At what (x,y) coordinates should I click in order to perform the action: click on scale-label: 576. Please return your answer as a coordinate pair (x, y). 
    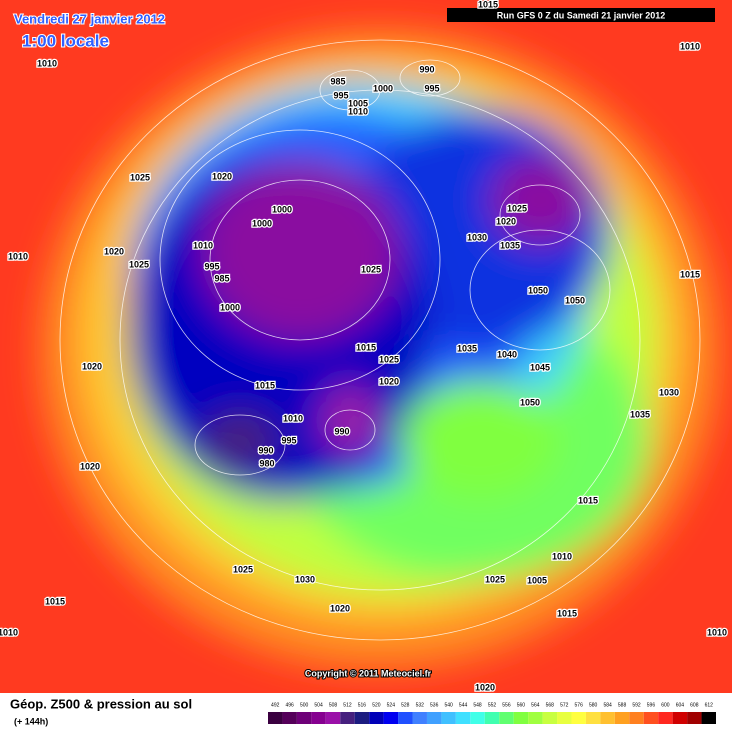
    Looking at the image, I should click on (579, 705).